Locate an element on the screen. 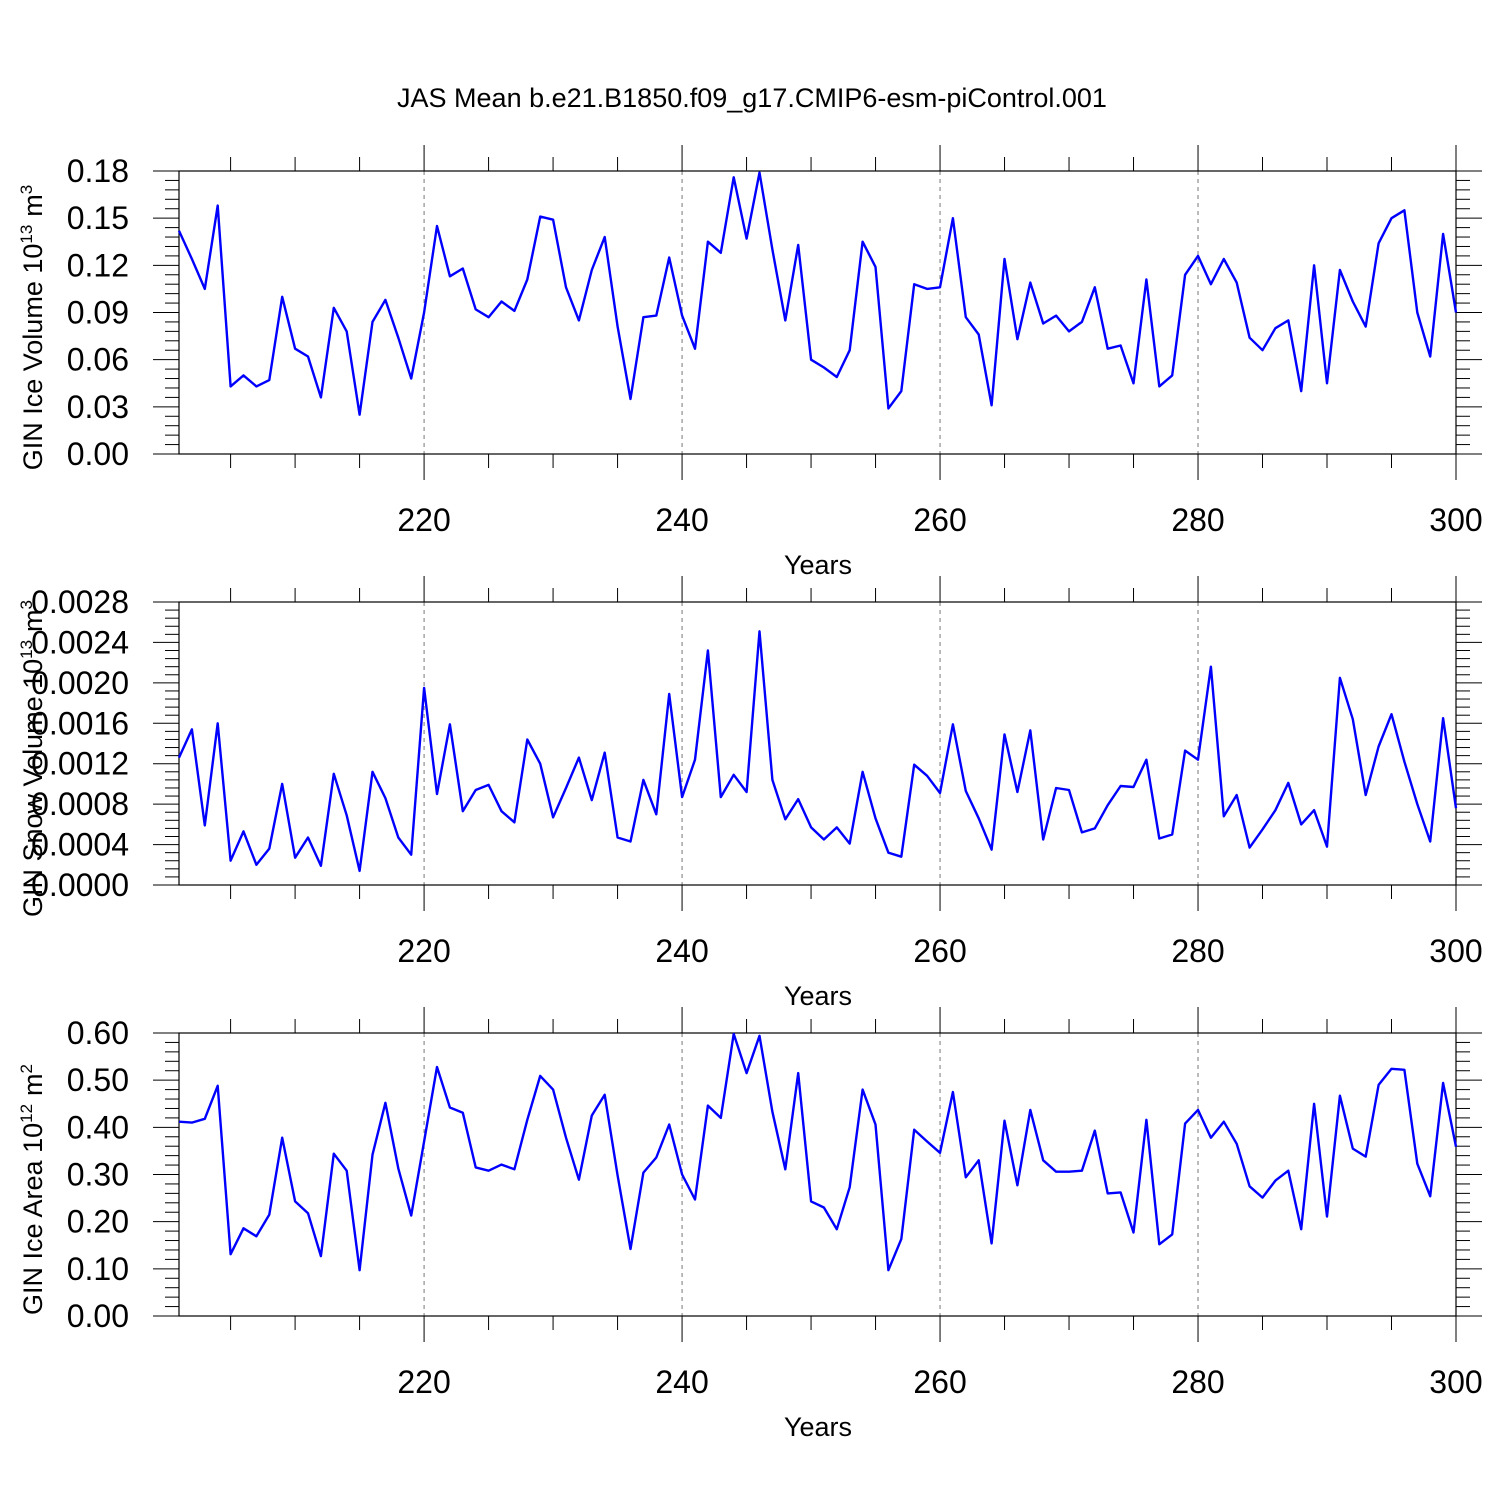 The height and width of the screenshot is (1500, 1500). y-axis-label: GIN Snow Volume 1013 m3 is located at coordinates (32, 758).